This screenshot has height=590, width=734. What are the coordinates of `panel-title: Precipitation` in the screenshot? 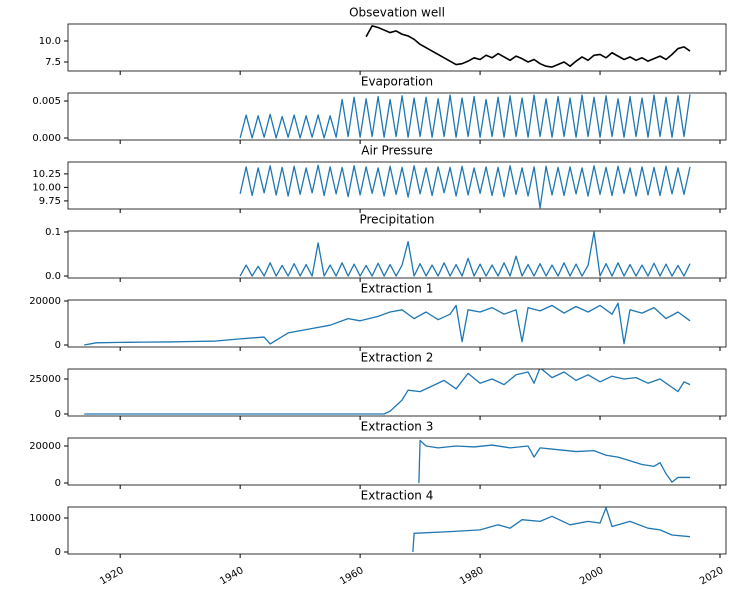 It's located at (396, 220).